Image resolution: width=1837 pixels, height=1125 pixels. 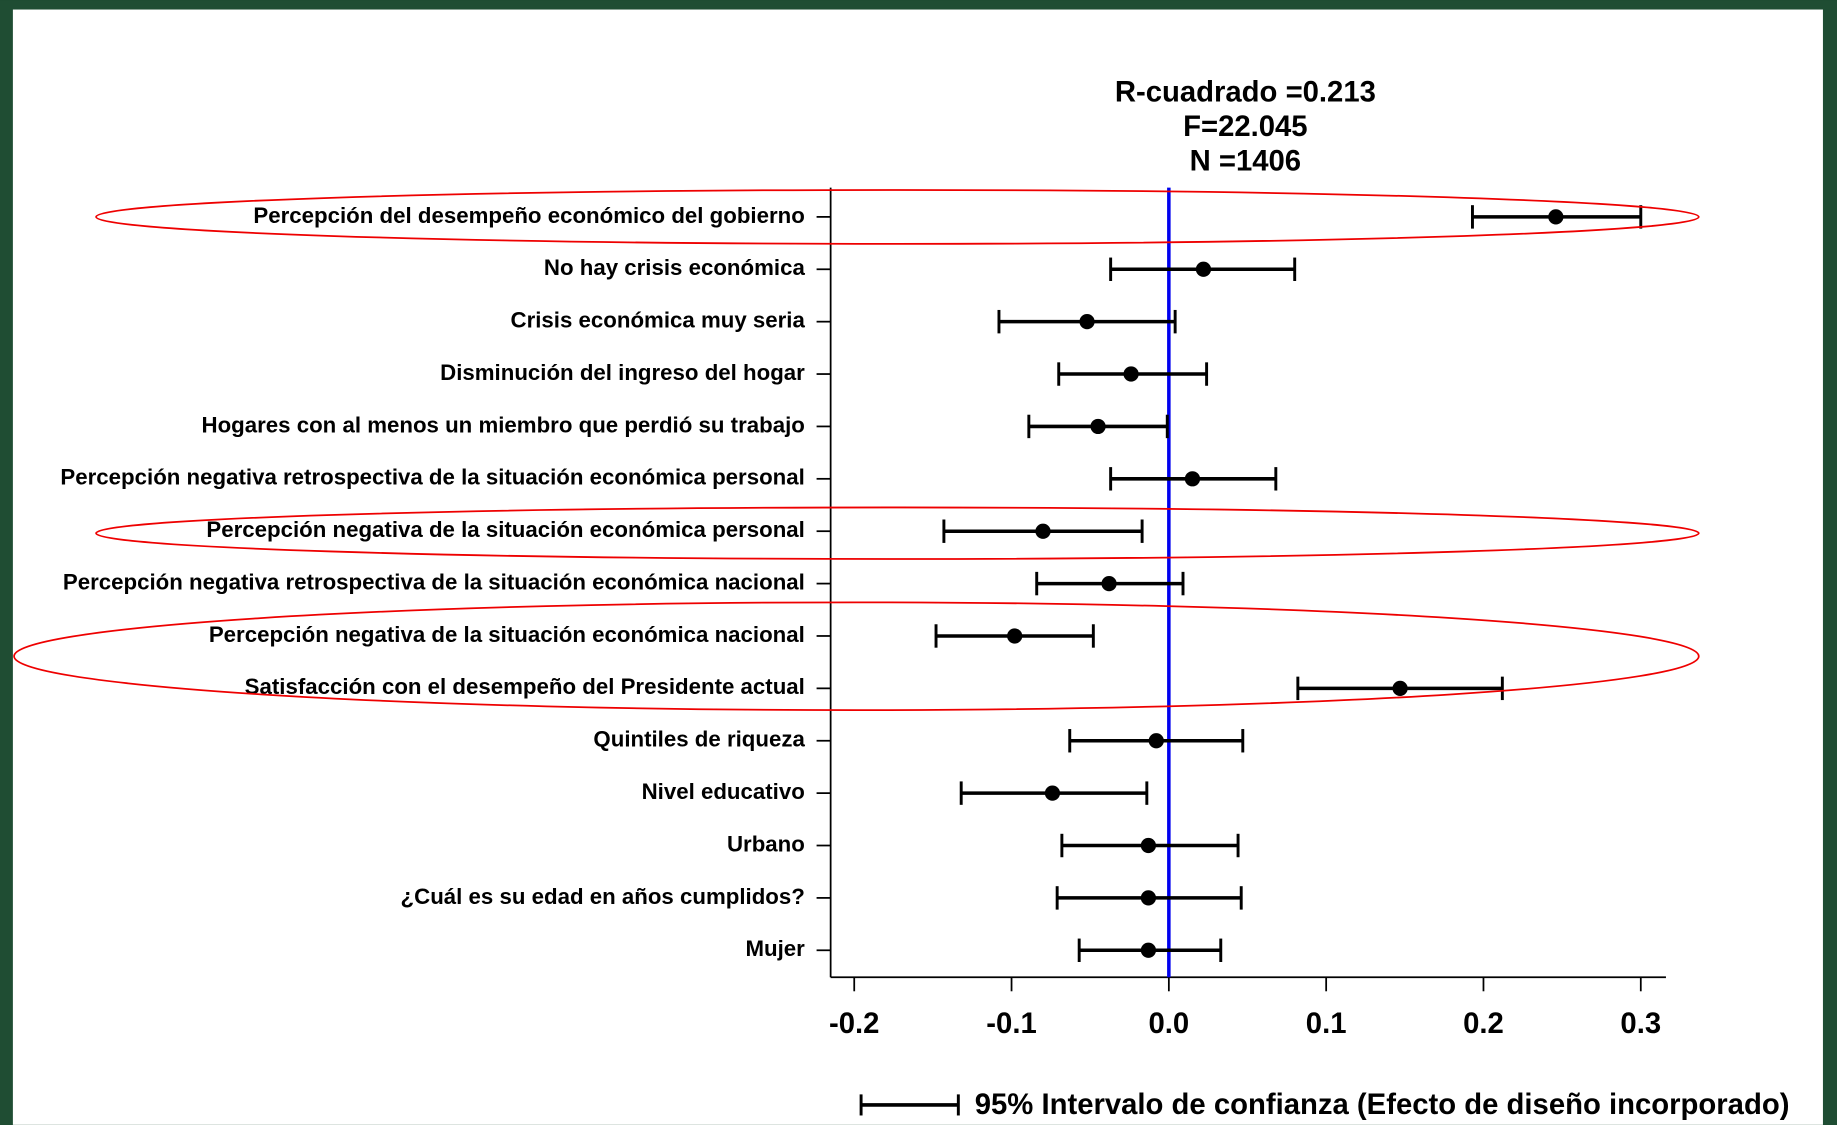 I want to click on x-tick-label: -0.2, so click(x=854, y=1023).